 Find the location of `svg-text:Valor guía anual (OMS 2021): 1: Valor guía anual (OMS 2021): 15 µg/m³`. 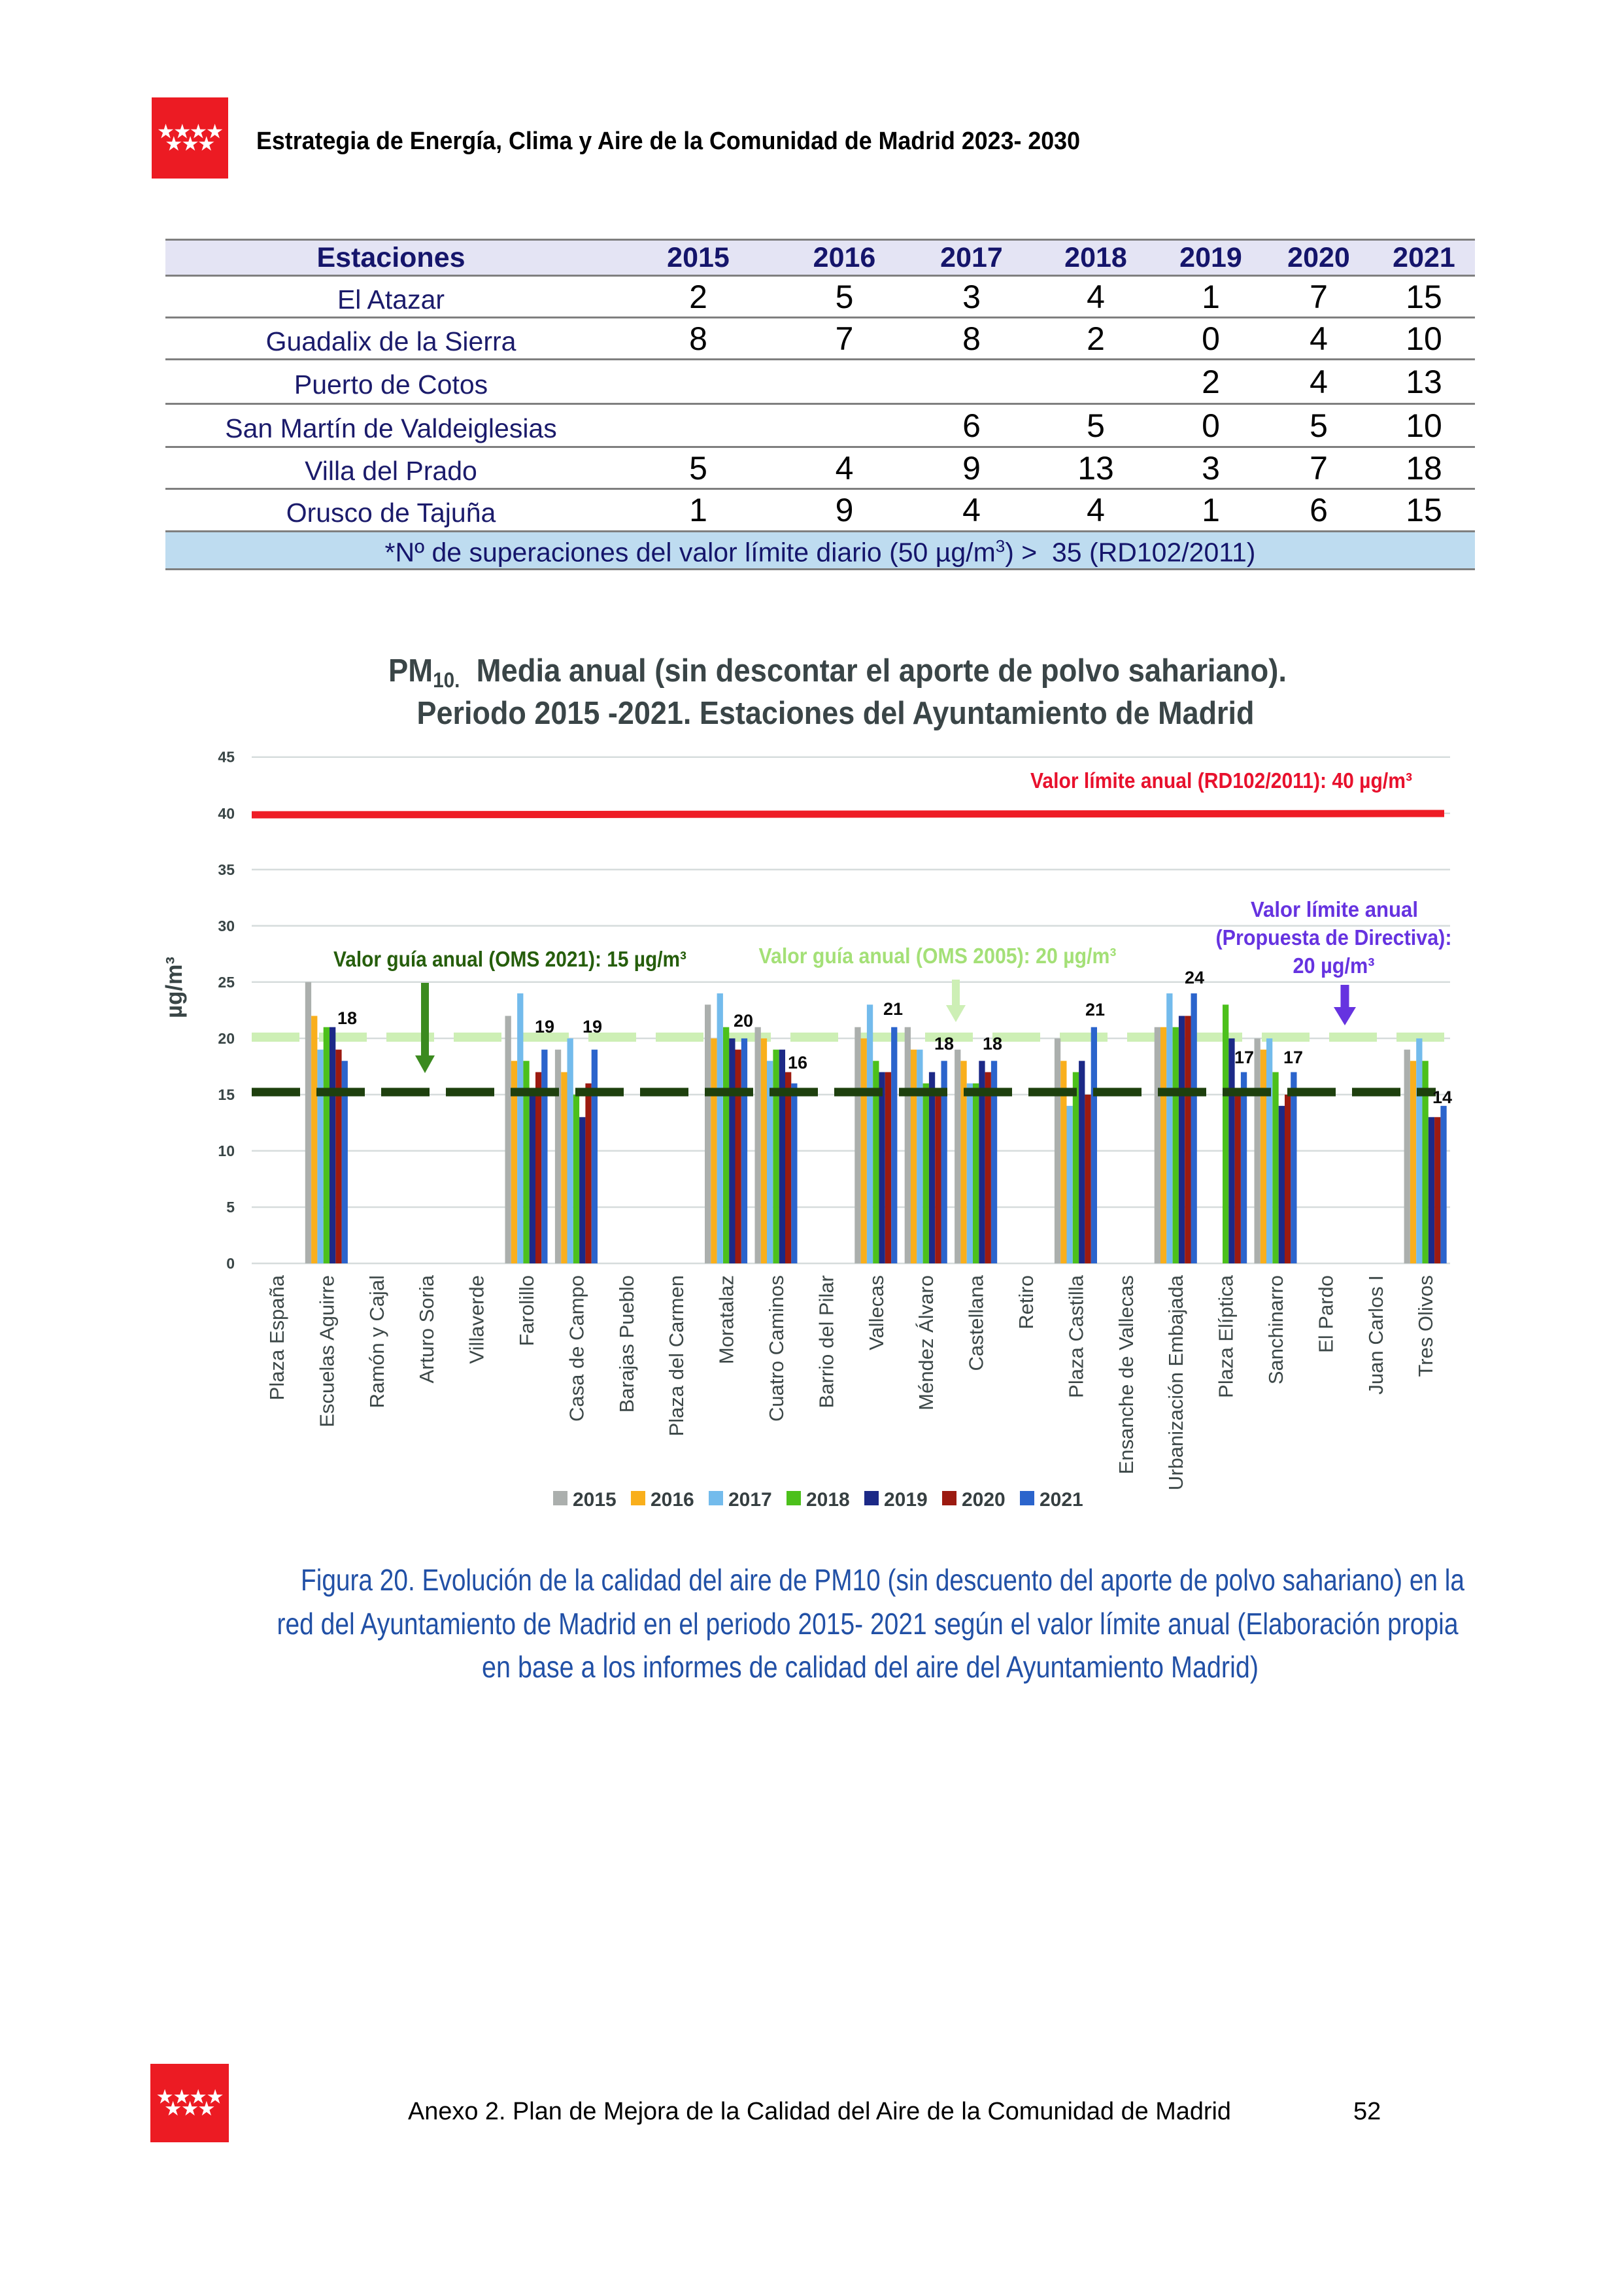

svg-text:Valor guía anual (OMS 2021): 1: Valor guía anual (OMS 2021): 15 µg/m³ is located at coordinates (510, 959).